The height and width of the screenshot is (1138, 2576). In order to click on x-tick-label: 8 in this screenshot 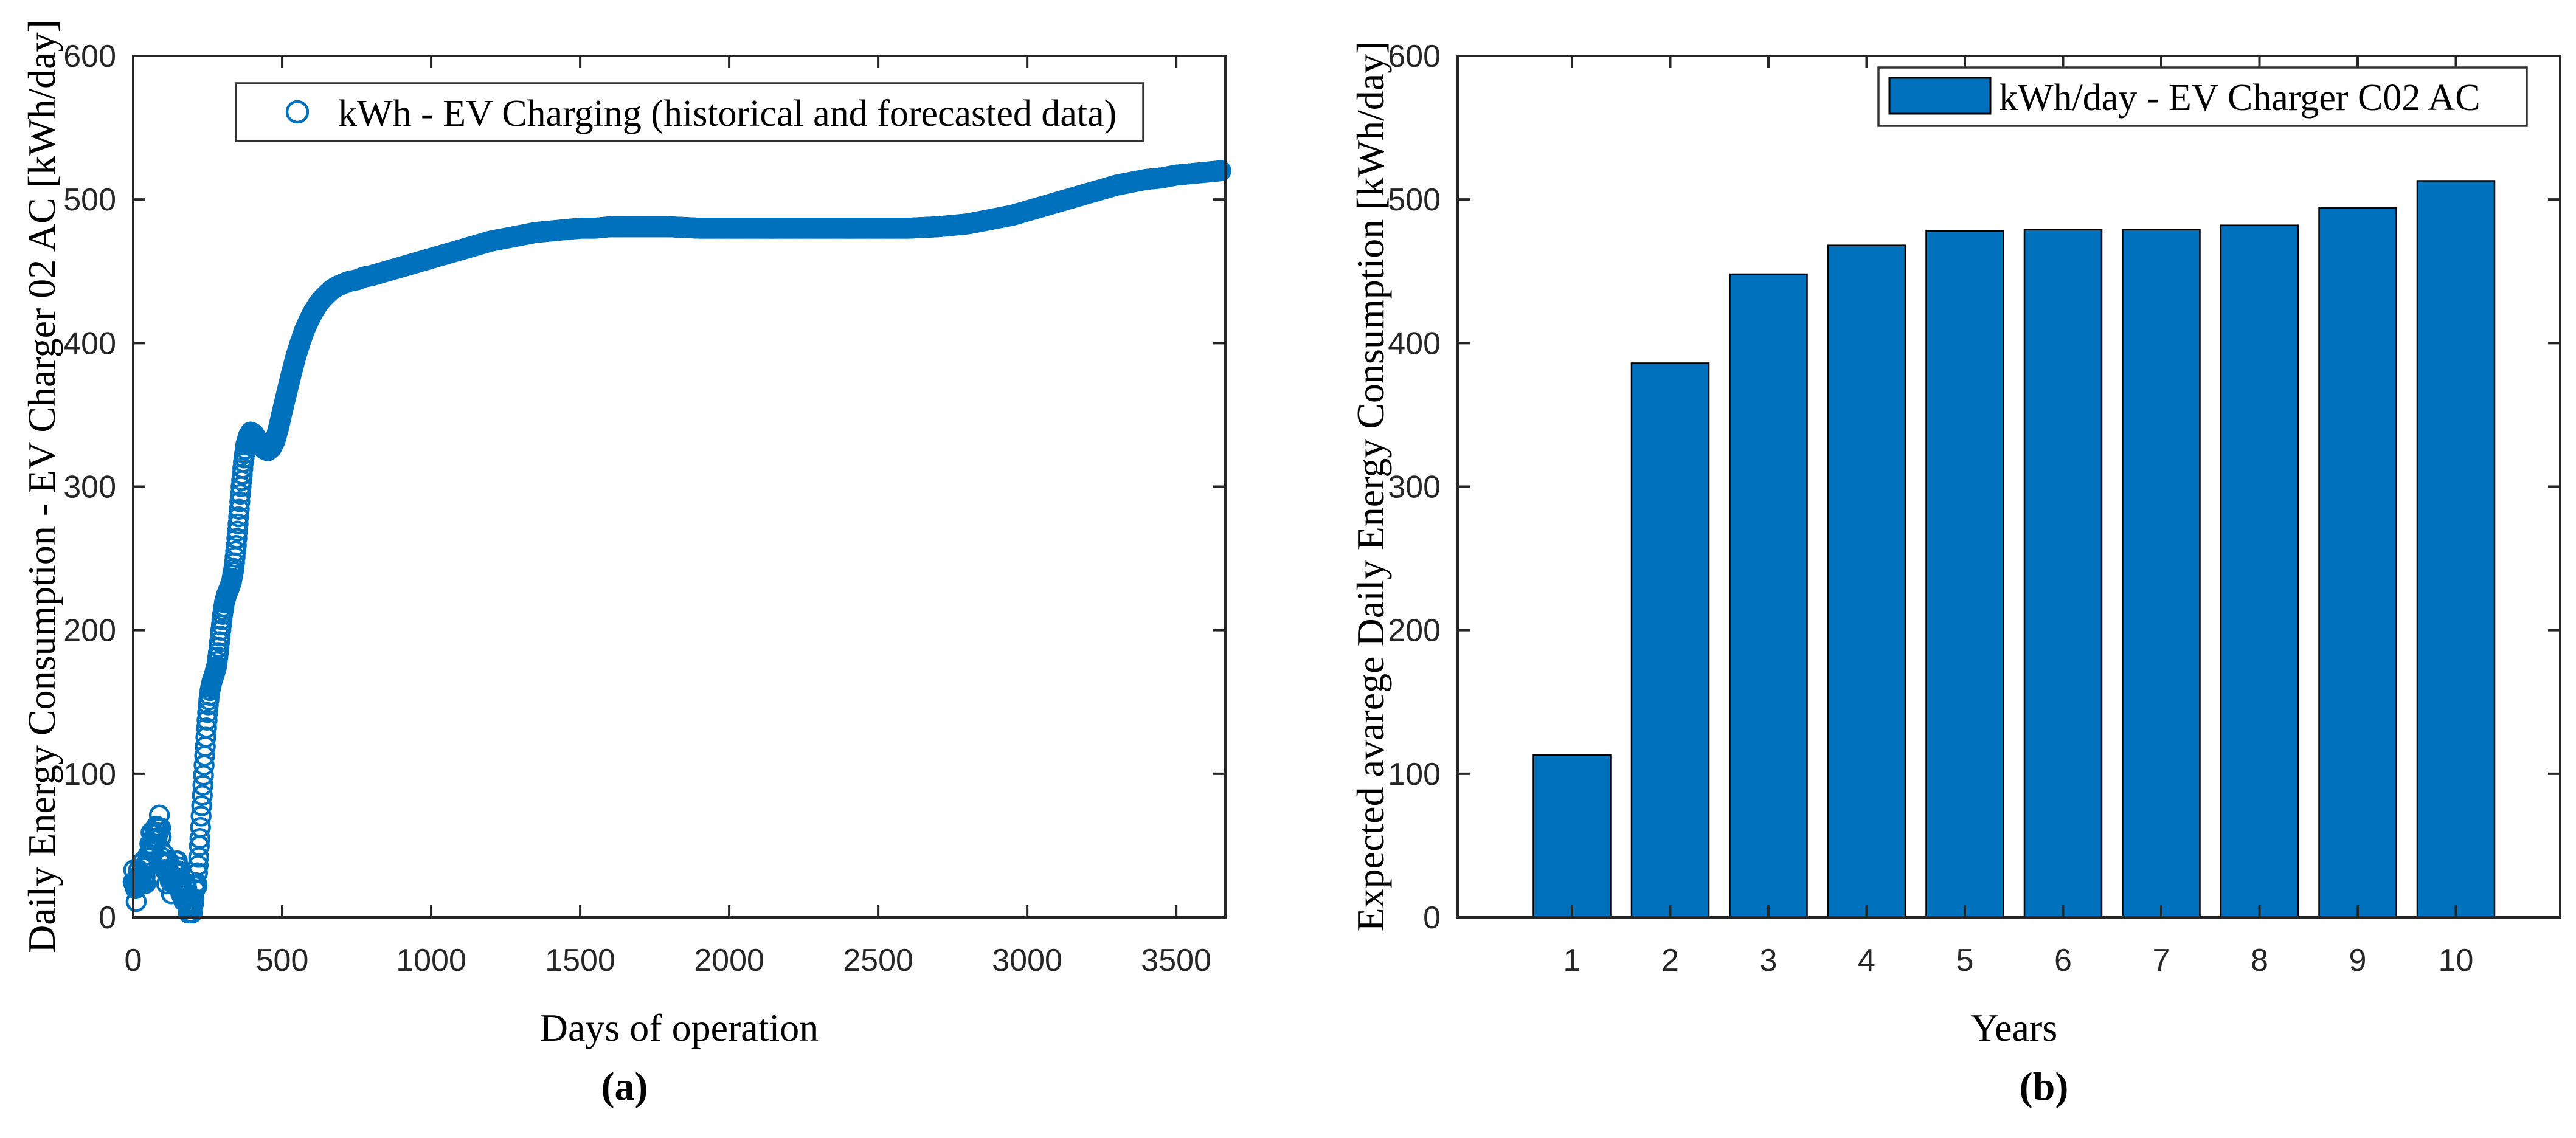, I will do `click(2259, 960)`.